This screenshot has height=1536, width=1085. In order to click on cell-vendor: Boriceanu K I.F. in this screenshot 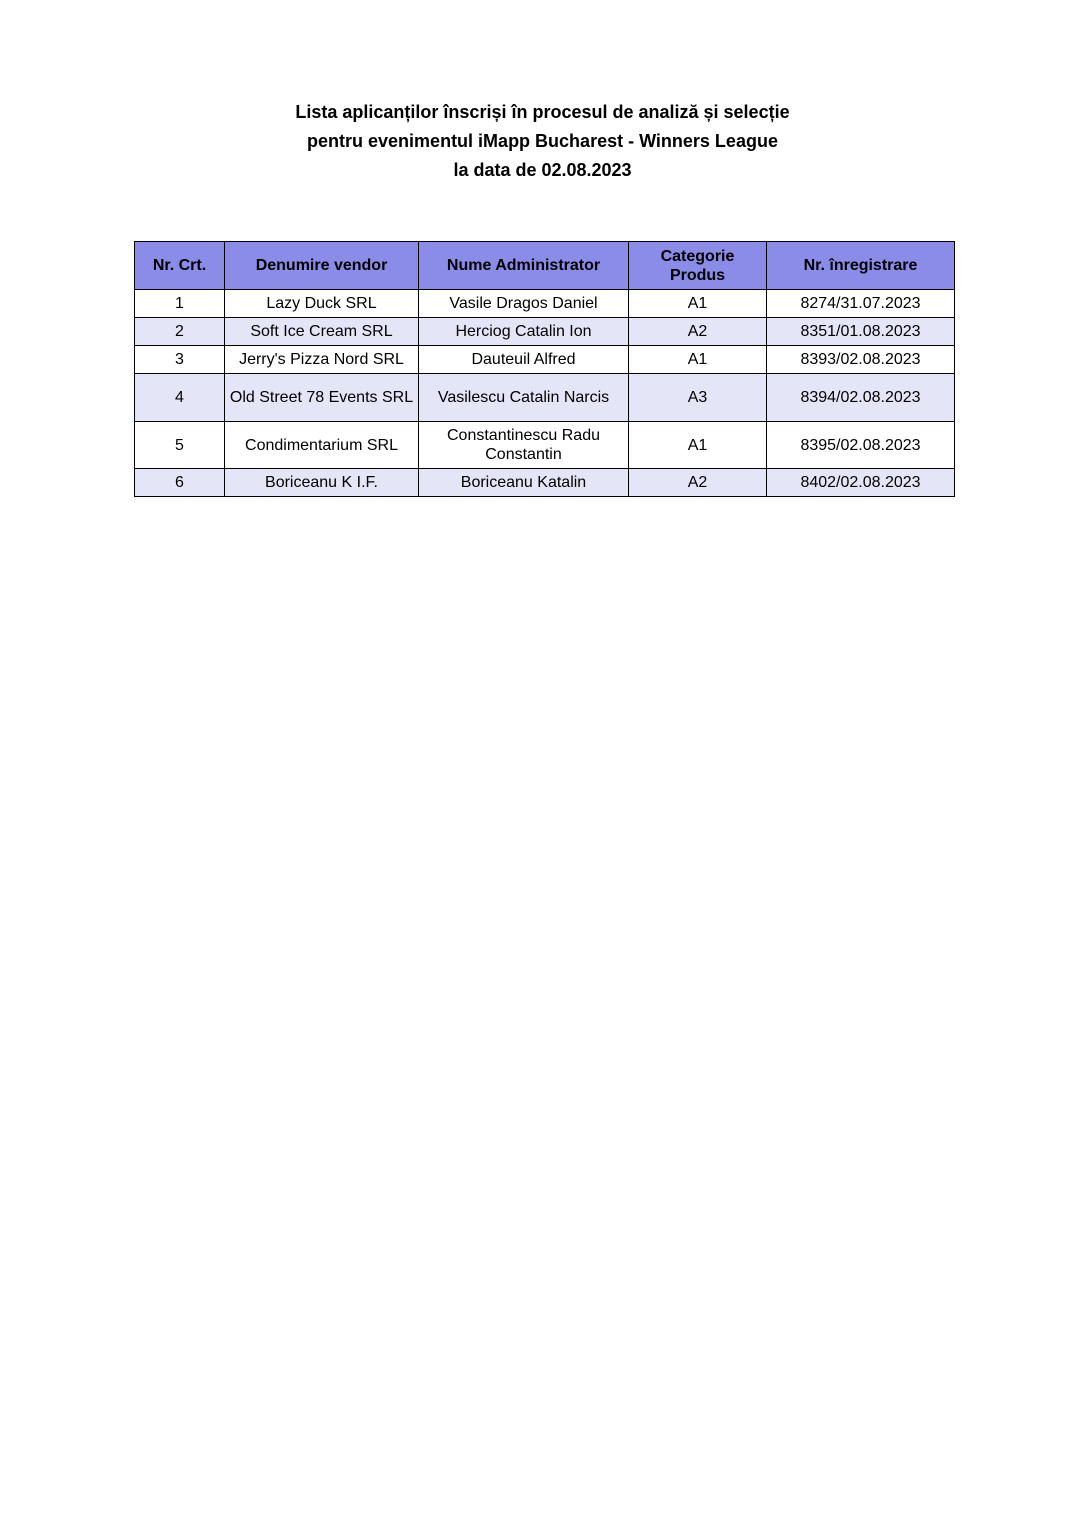, I will do `click(321, 482)`.